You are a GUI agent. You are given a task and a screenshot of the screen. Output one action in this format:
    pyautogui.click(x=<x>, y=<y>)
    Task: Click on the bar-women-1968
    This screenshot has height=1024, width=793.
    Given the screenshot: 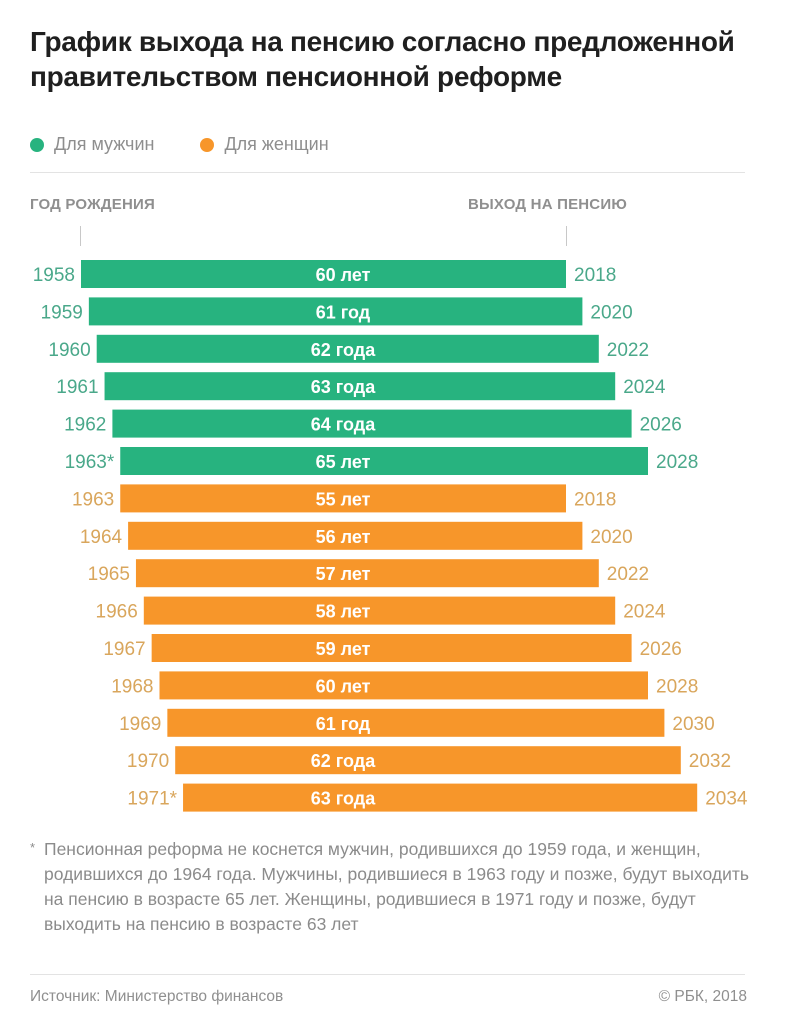 What is the action you would take?
    pyautogui.click(x=403, y=685)
    